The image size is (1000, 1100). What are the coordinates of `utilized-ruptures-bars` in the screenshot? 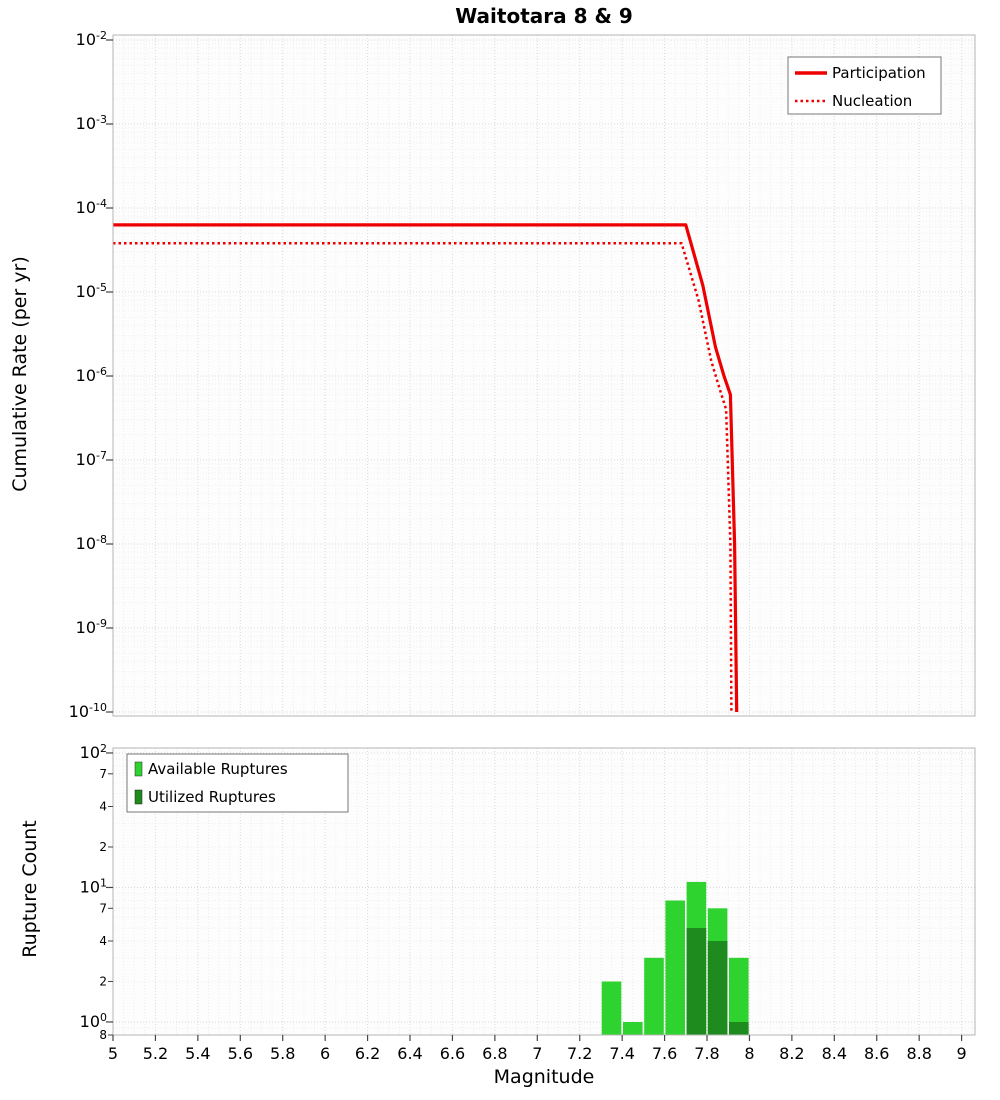 It's located at (717, 981).